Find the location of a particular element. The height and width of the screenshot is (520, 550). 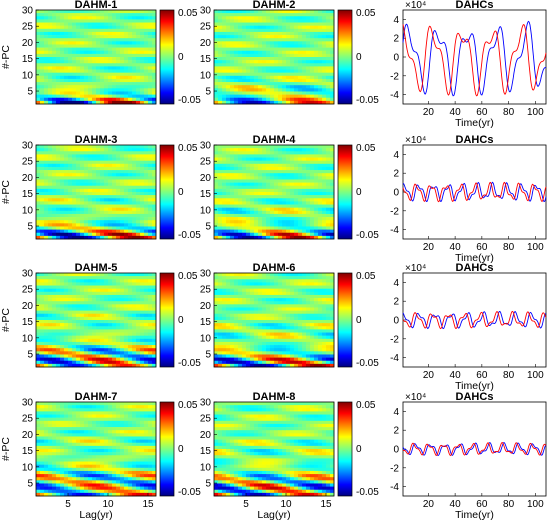

colorbar-tick-label: 0 is located at coordinates (359, 192).